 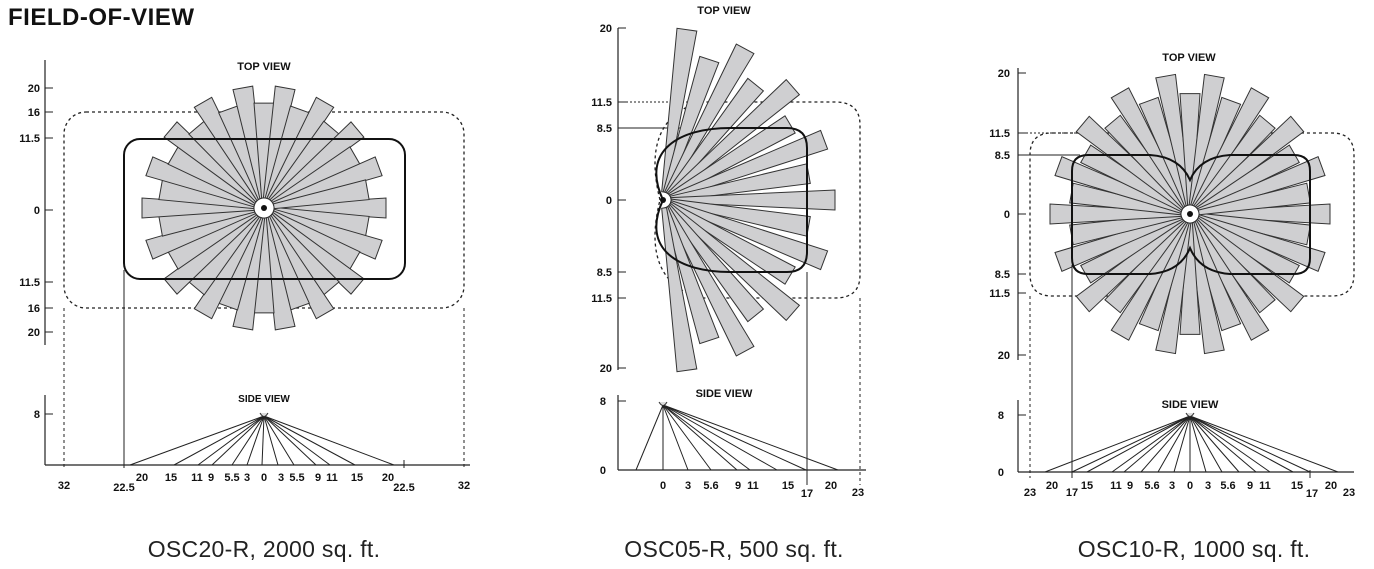 What do you see at coordinates (264, 478) in the screenshot?
I see `side-x-tick-label: 0` at bounding box center [264, 478].